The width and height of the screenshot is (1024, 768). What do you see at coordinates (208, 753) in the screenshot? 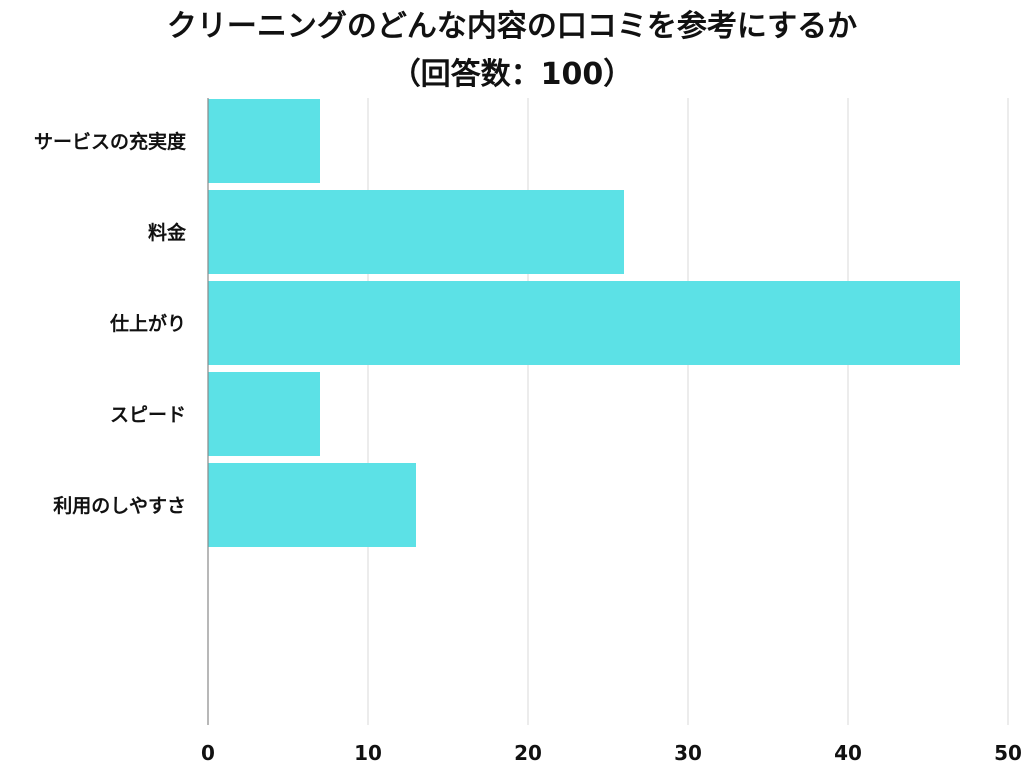
I see `x-tick-label: 0` at bounding box center [208, 753].